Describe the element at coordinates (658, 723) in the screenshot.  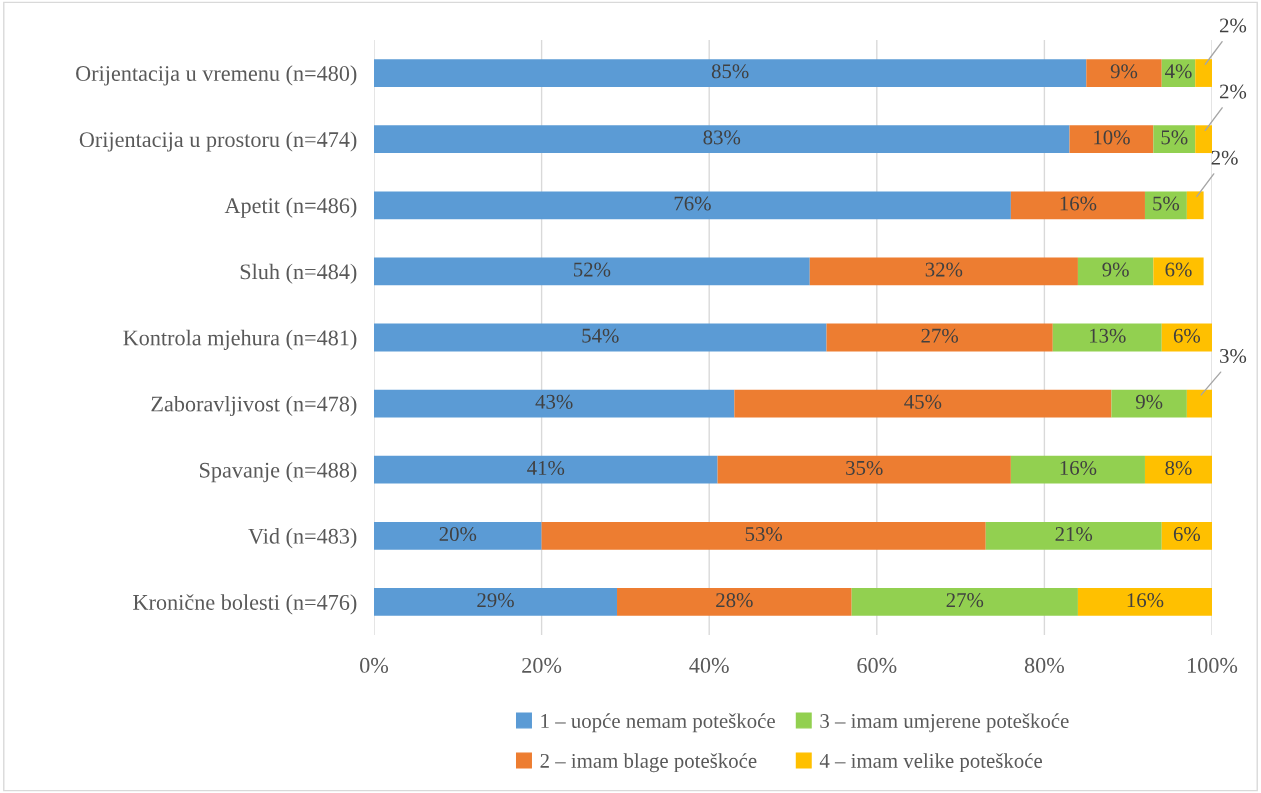
I see `legend-label: 1 – uopće nemam poteškoće` at that location.